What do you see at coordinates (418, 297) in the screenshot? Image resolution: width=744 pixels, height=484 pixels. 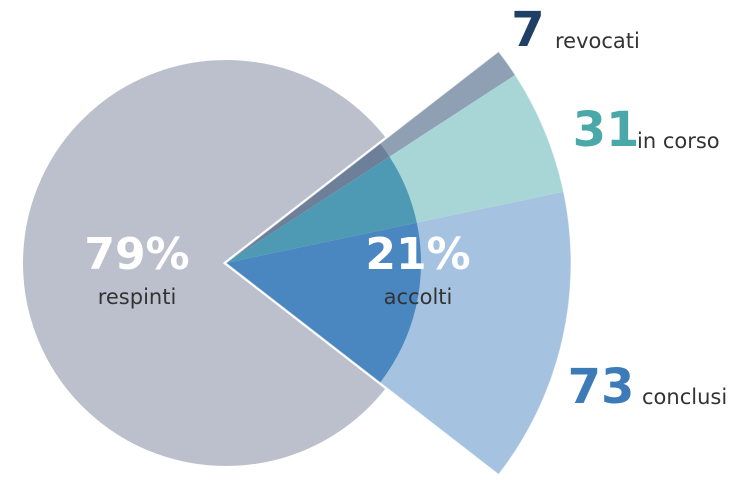 I see `slice-label: accolti` at bounding box center [418, 297].